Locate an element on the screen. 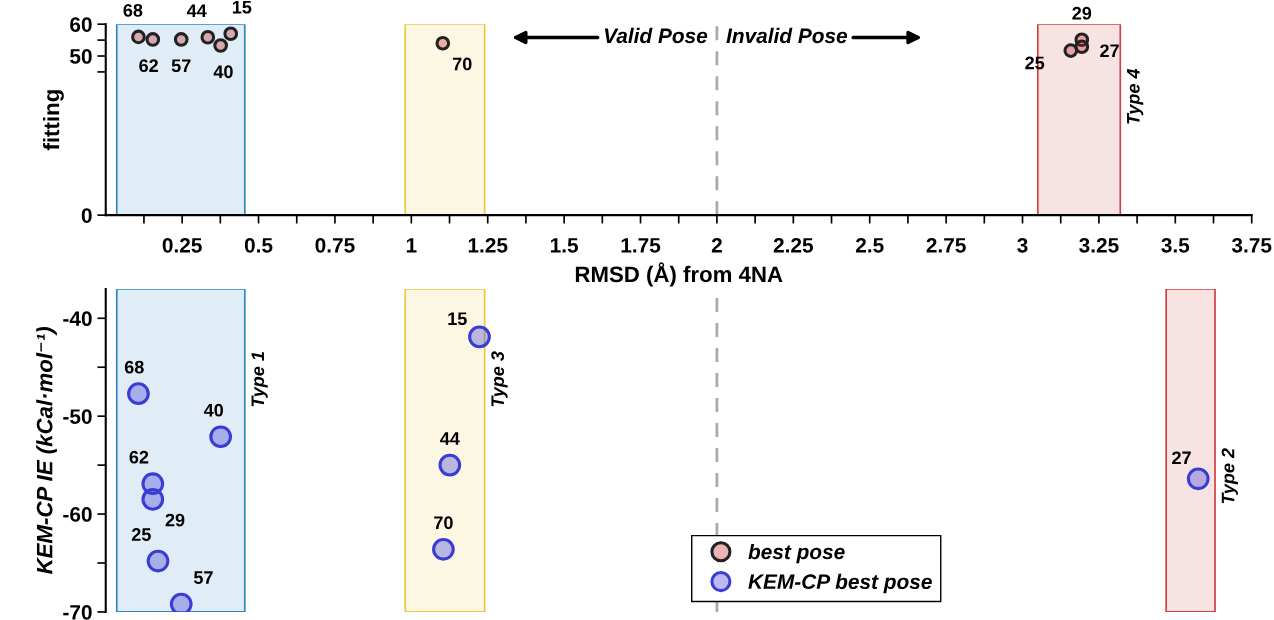 This screenshot has height=620, width=1274. x-tick-label: 2 is located at coordinates (716, 245).